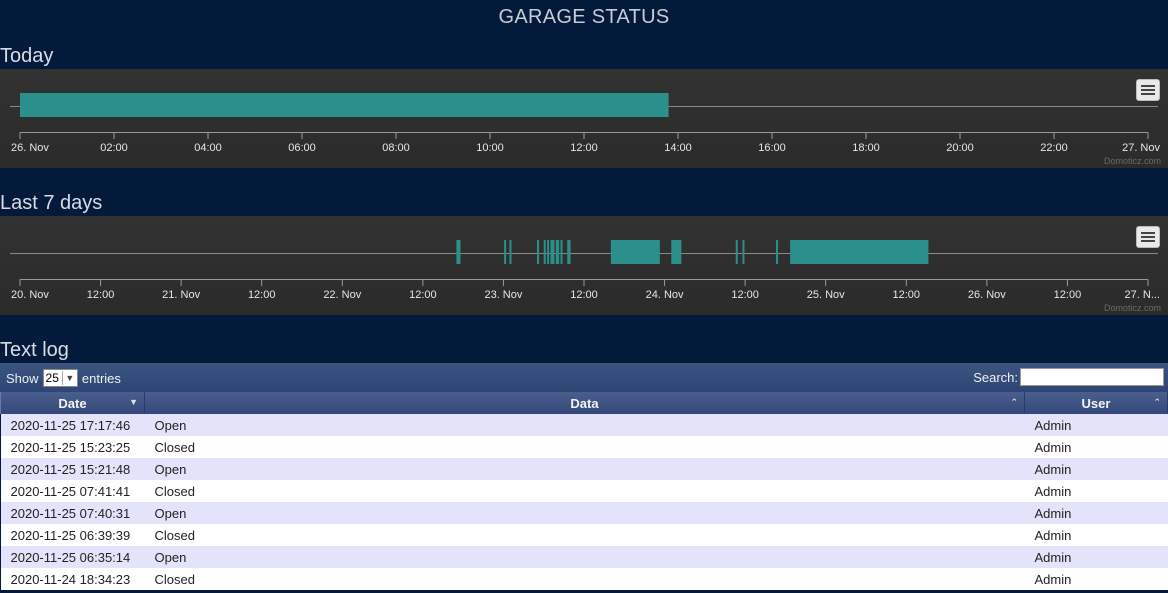 Image resolution: width=1168 pixels, height=593 pixels. What do you see at coordinates (960, 148) in the screenshot?
I see `x-tick-label: 20:00` at bounding box center [960, 148].